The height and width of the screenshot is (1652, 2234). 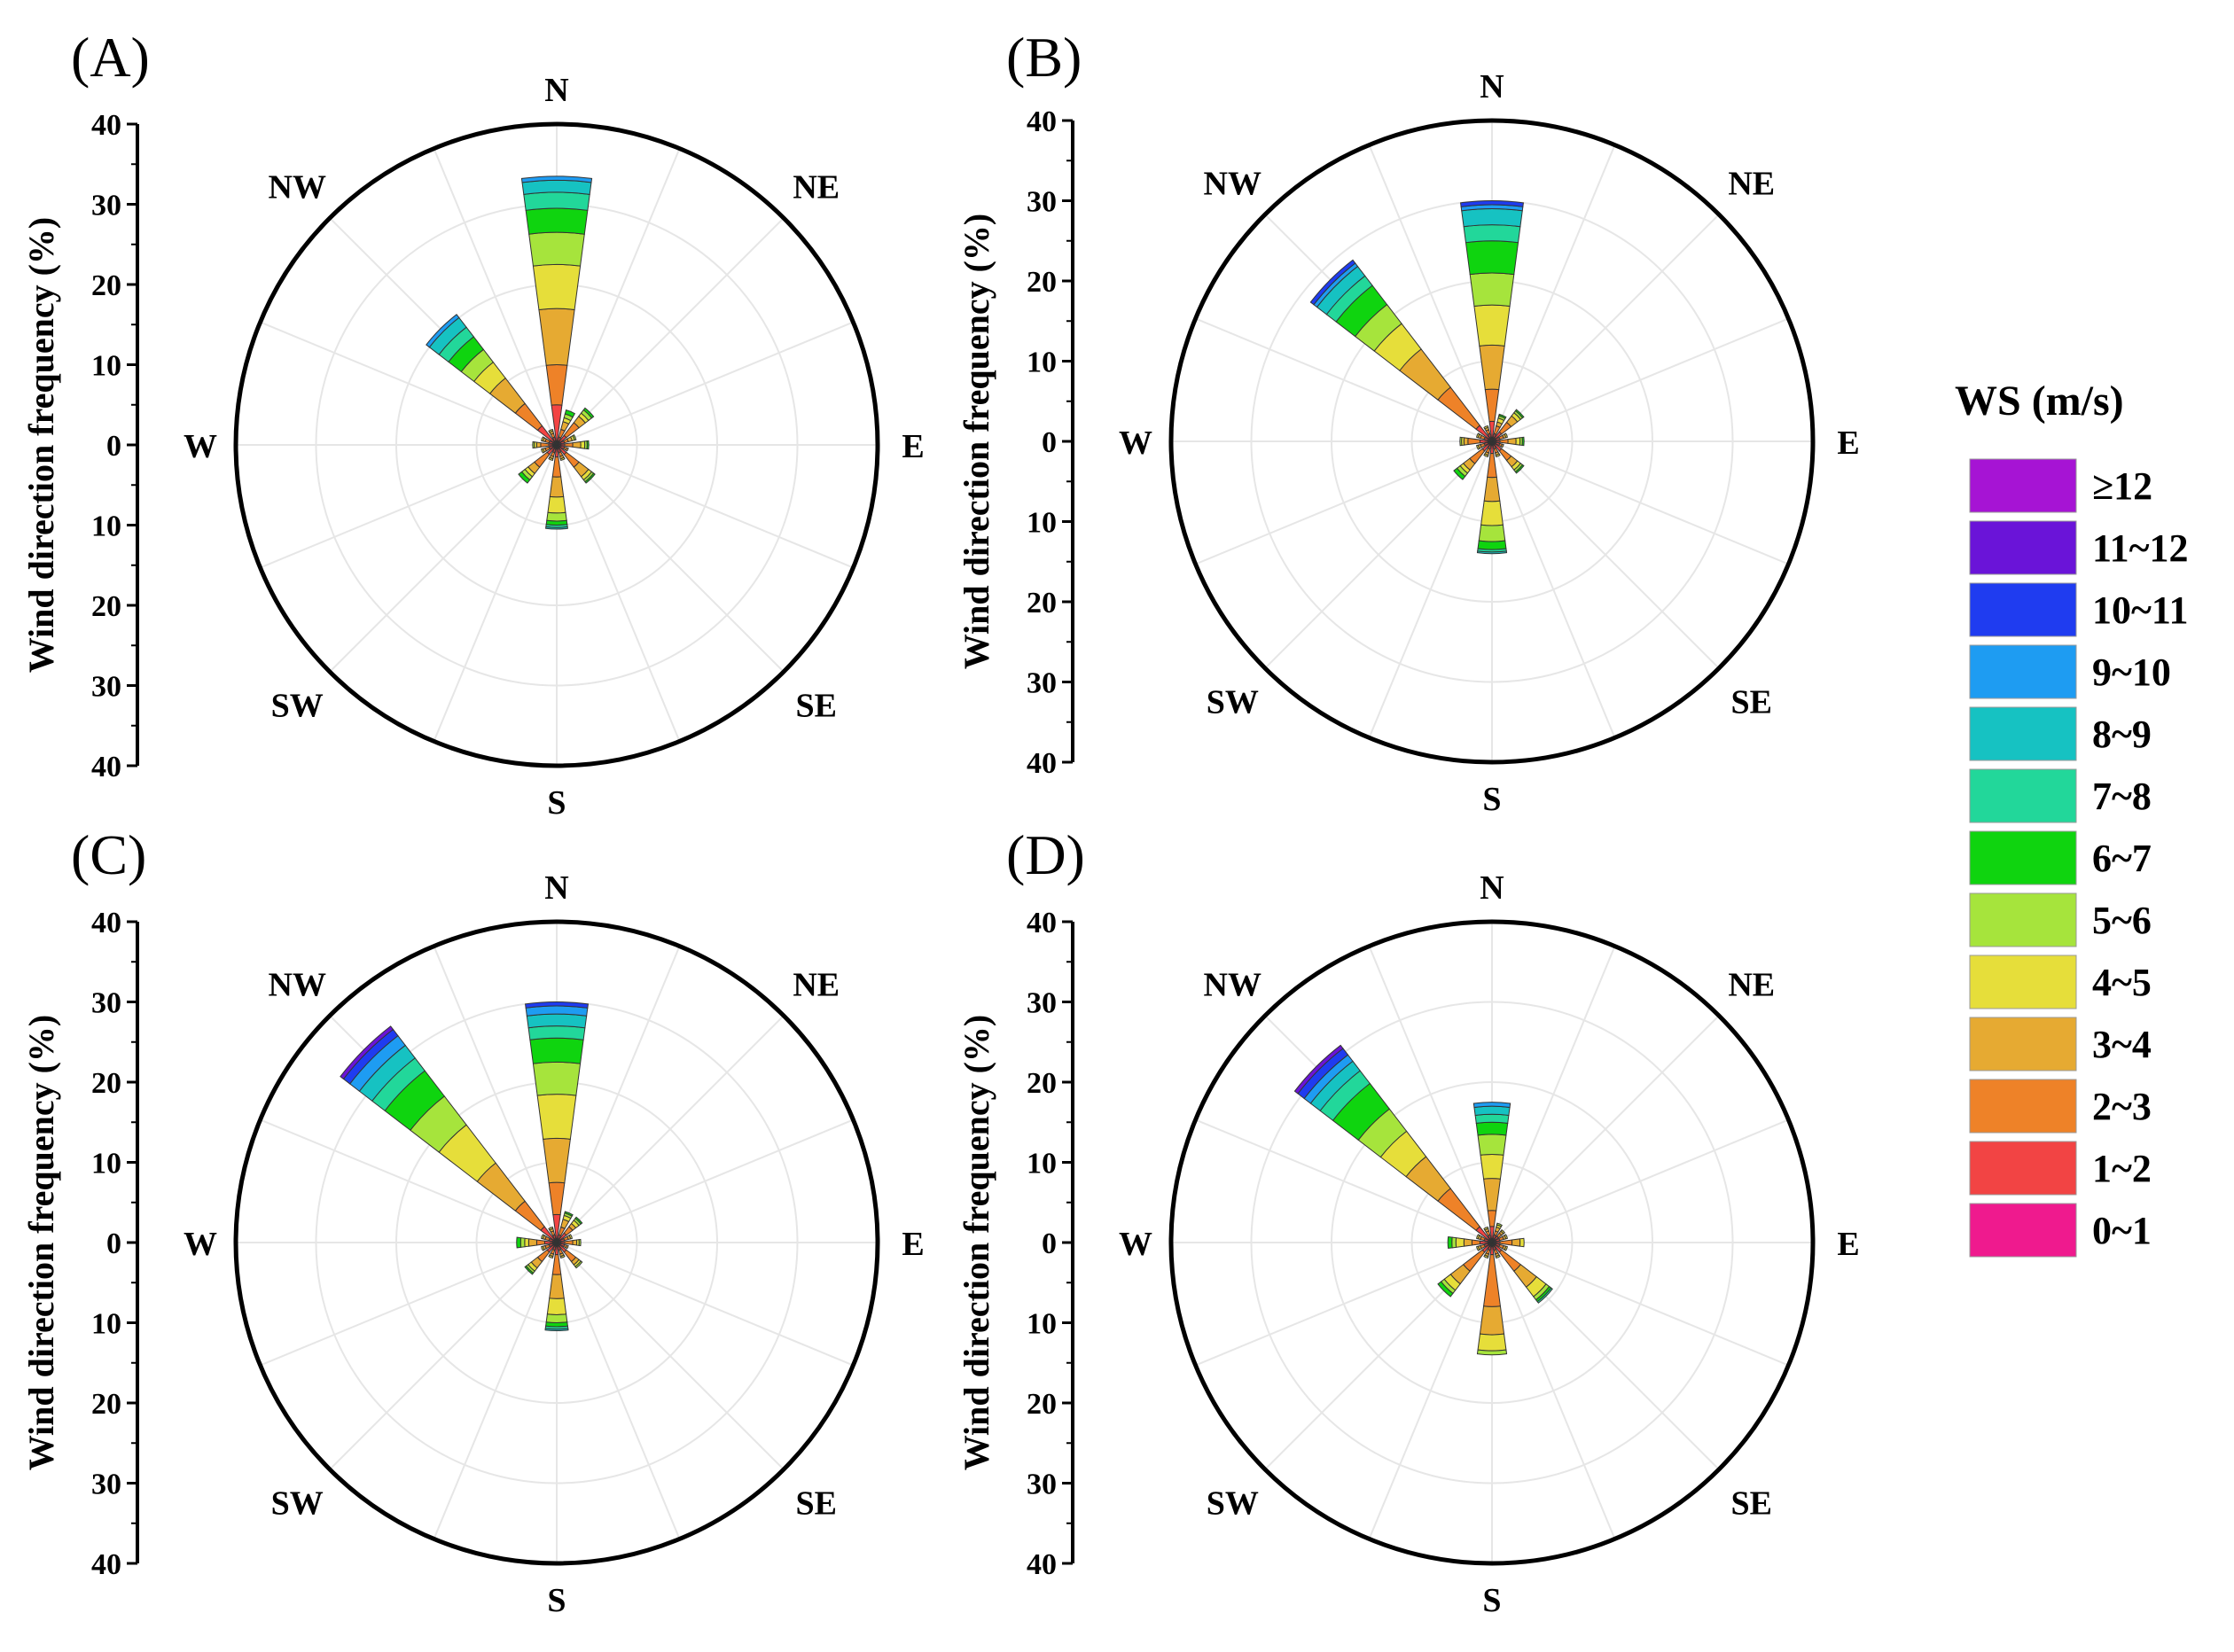 What do you see at coordinates (2122, 1106) in the screenshot?
I see `legend-label: 2~3` at bounding box center [2122, 1106].